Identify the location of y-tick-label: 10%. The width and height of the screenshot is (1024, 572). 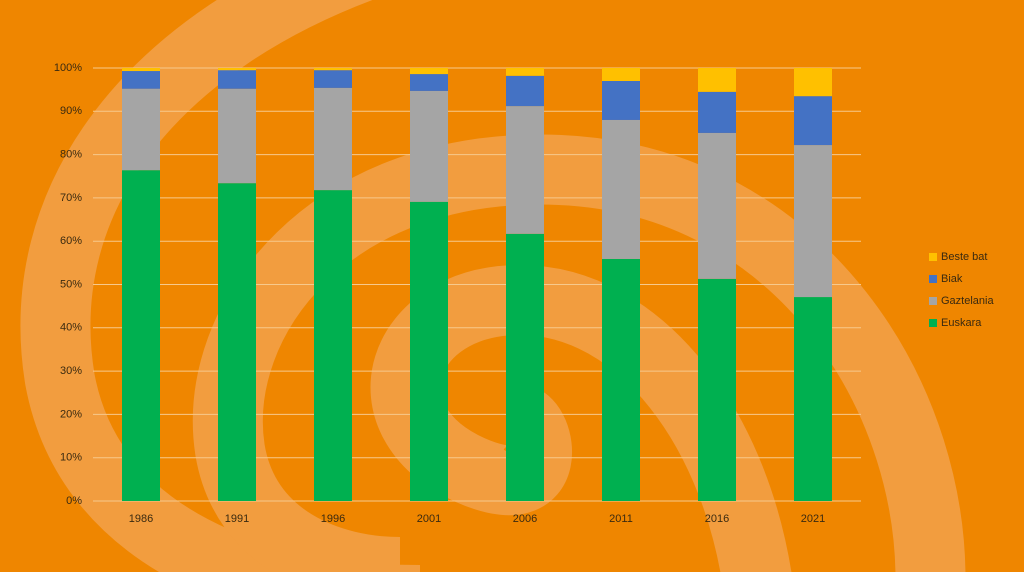
(71, 458).